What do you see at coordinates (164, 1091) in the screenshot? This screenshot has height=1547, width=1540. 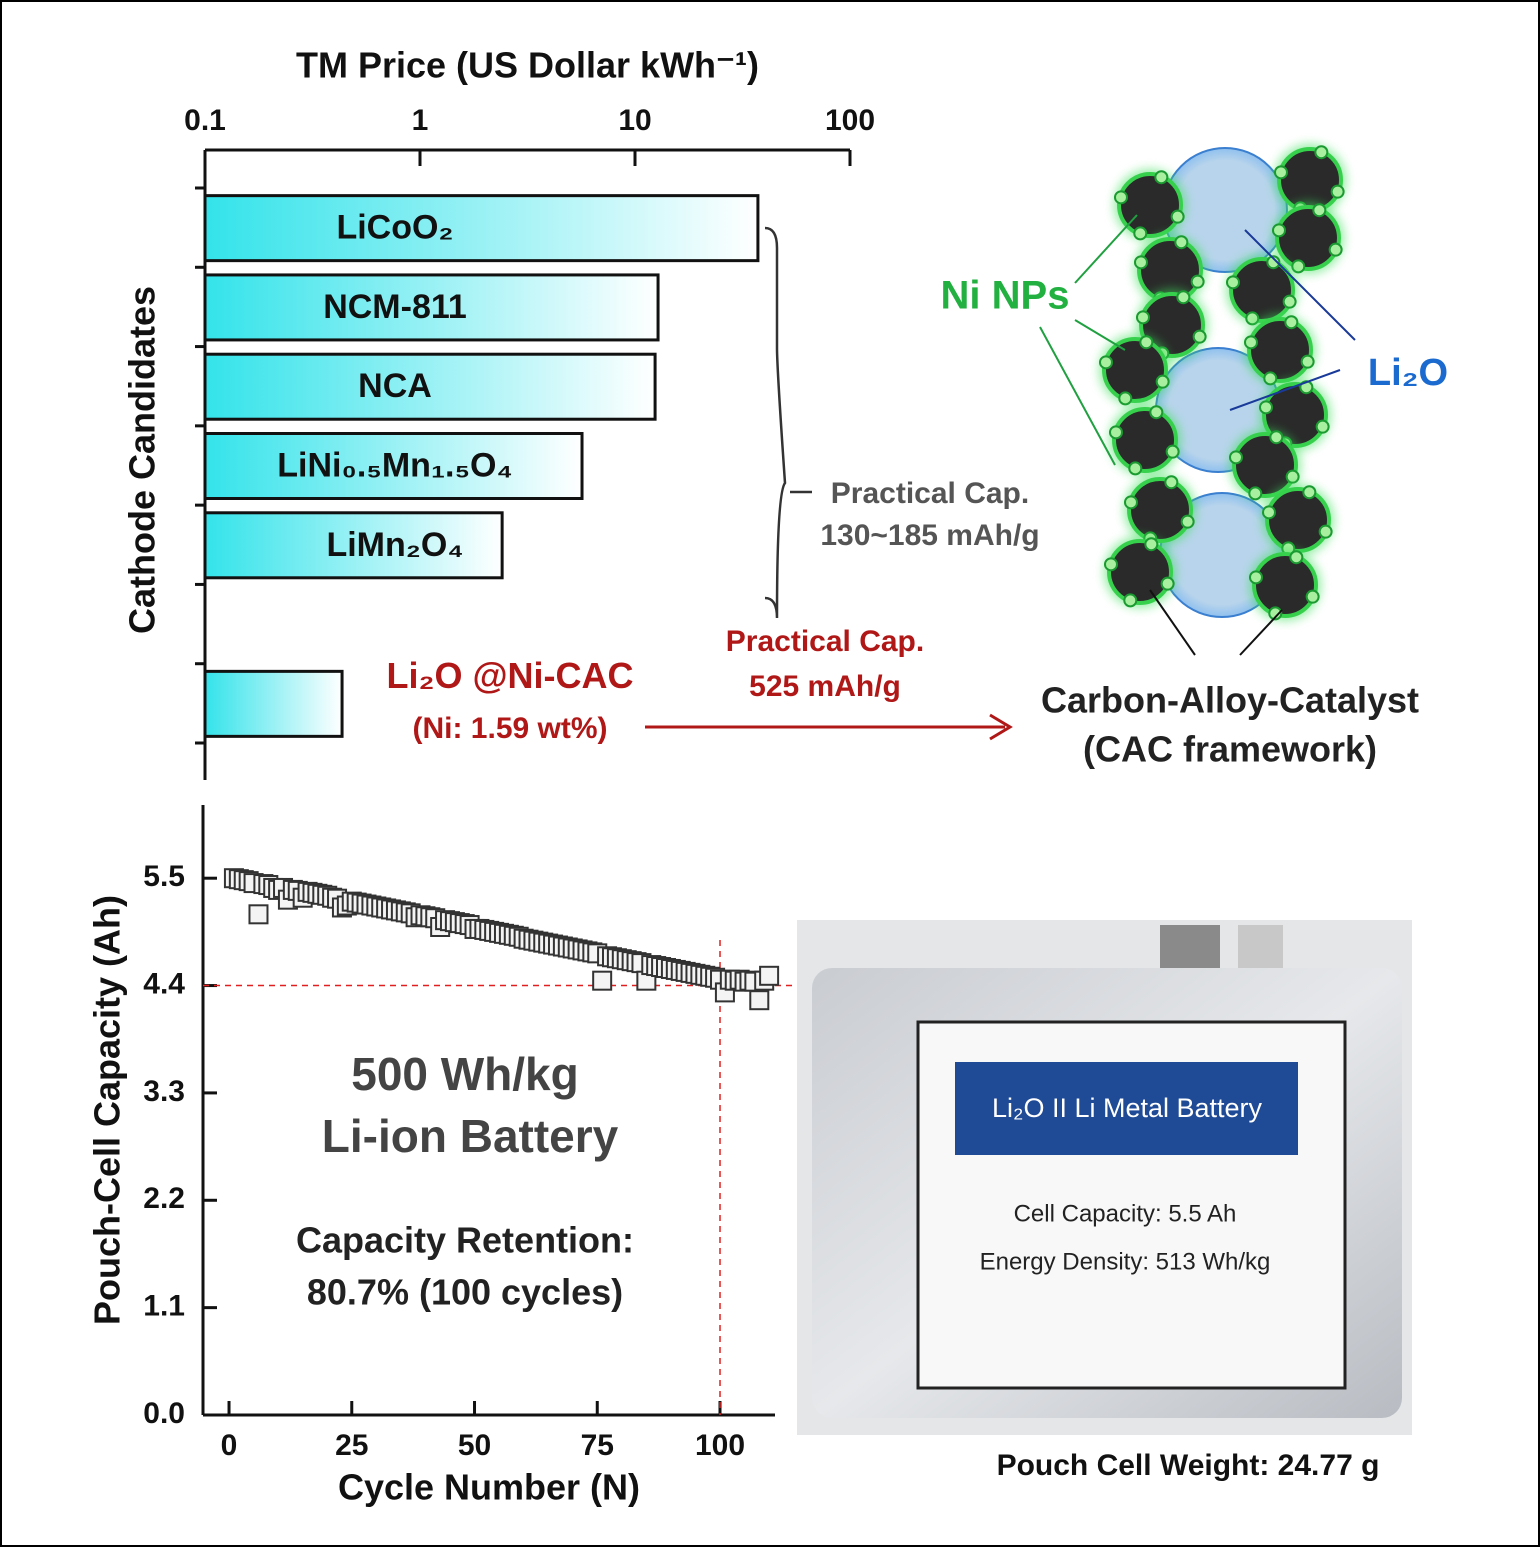 I see `y-tick-label: 3.3` at bounding box center [164, 1091].